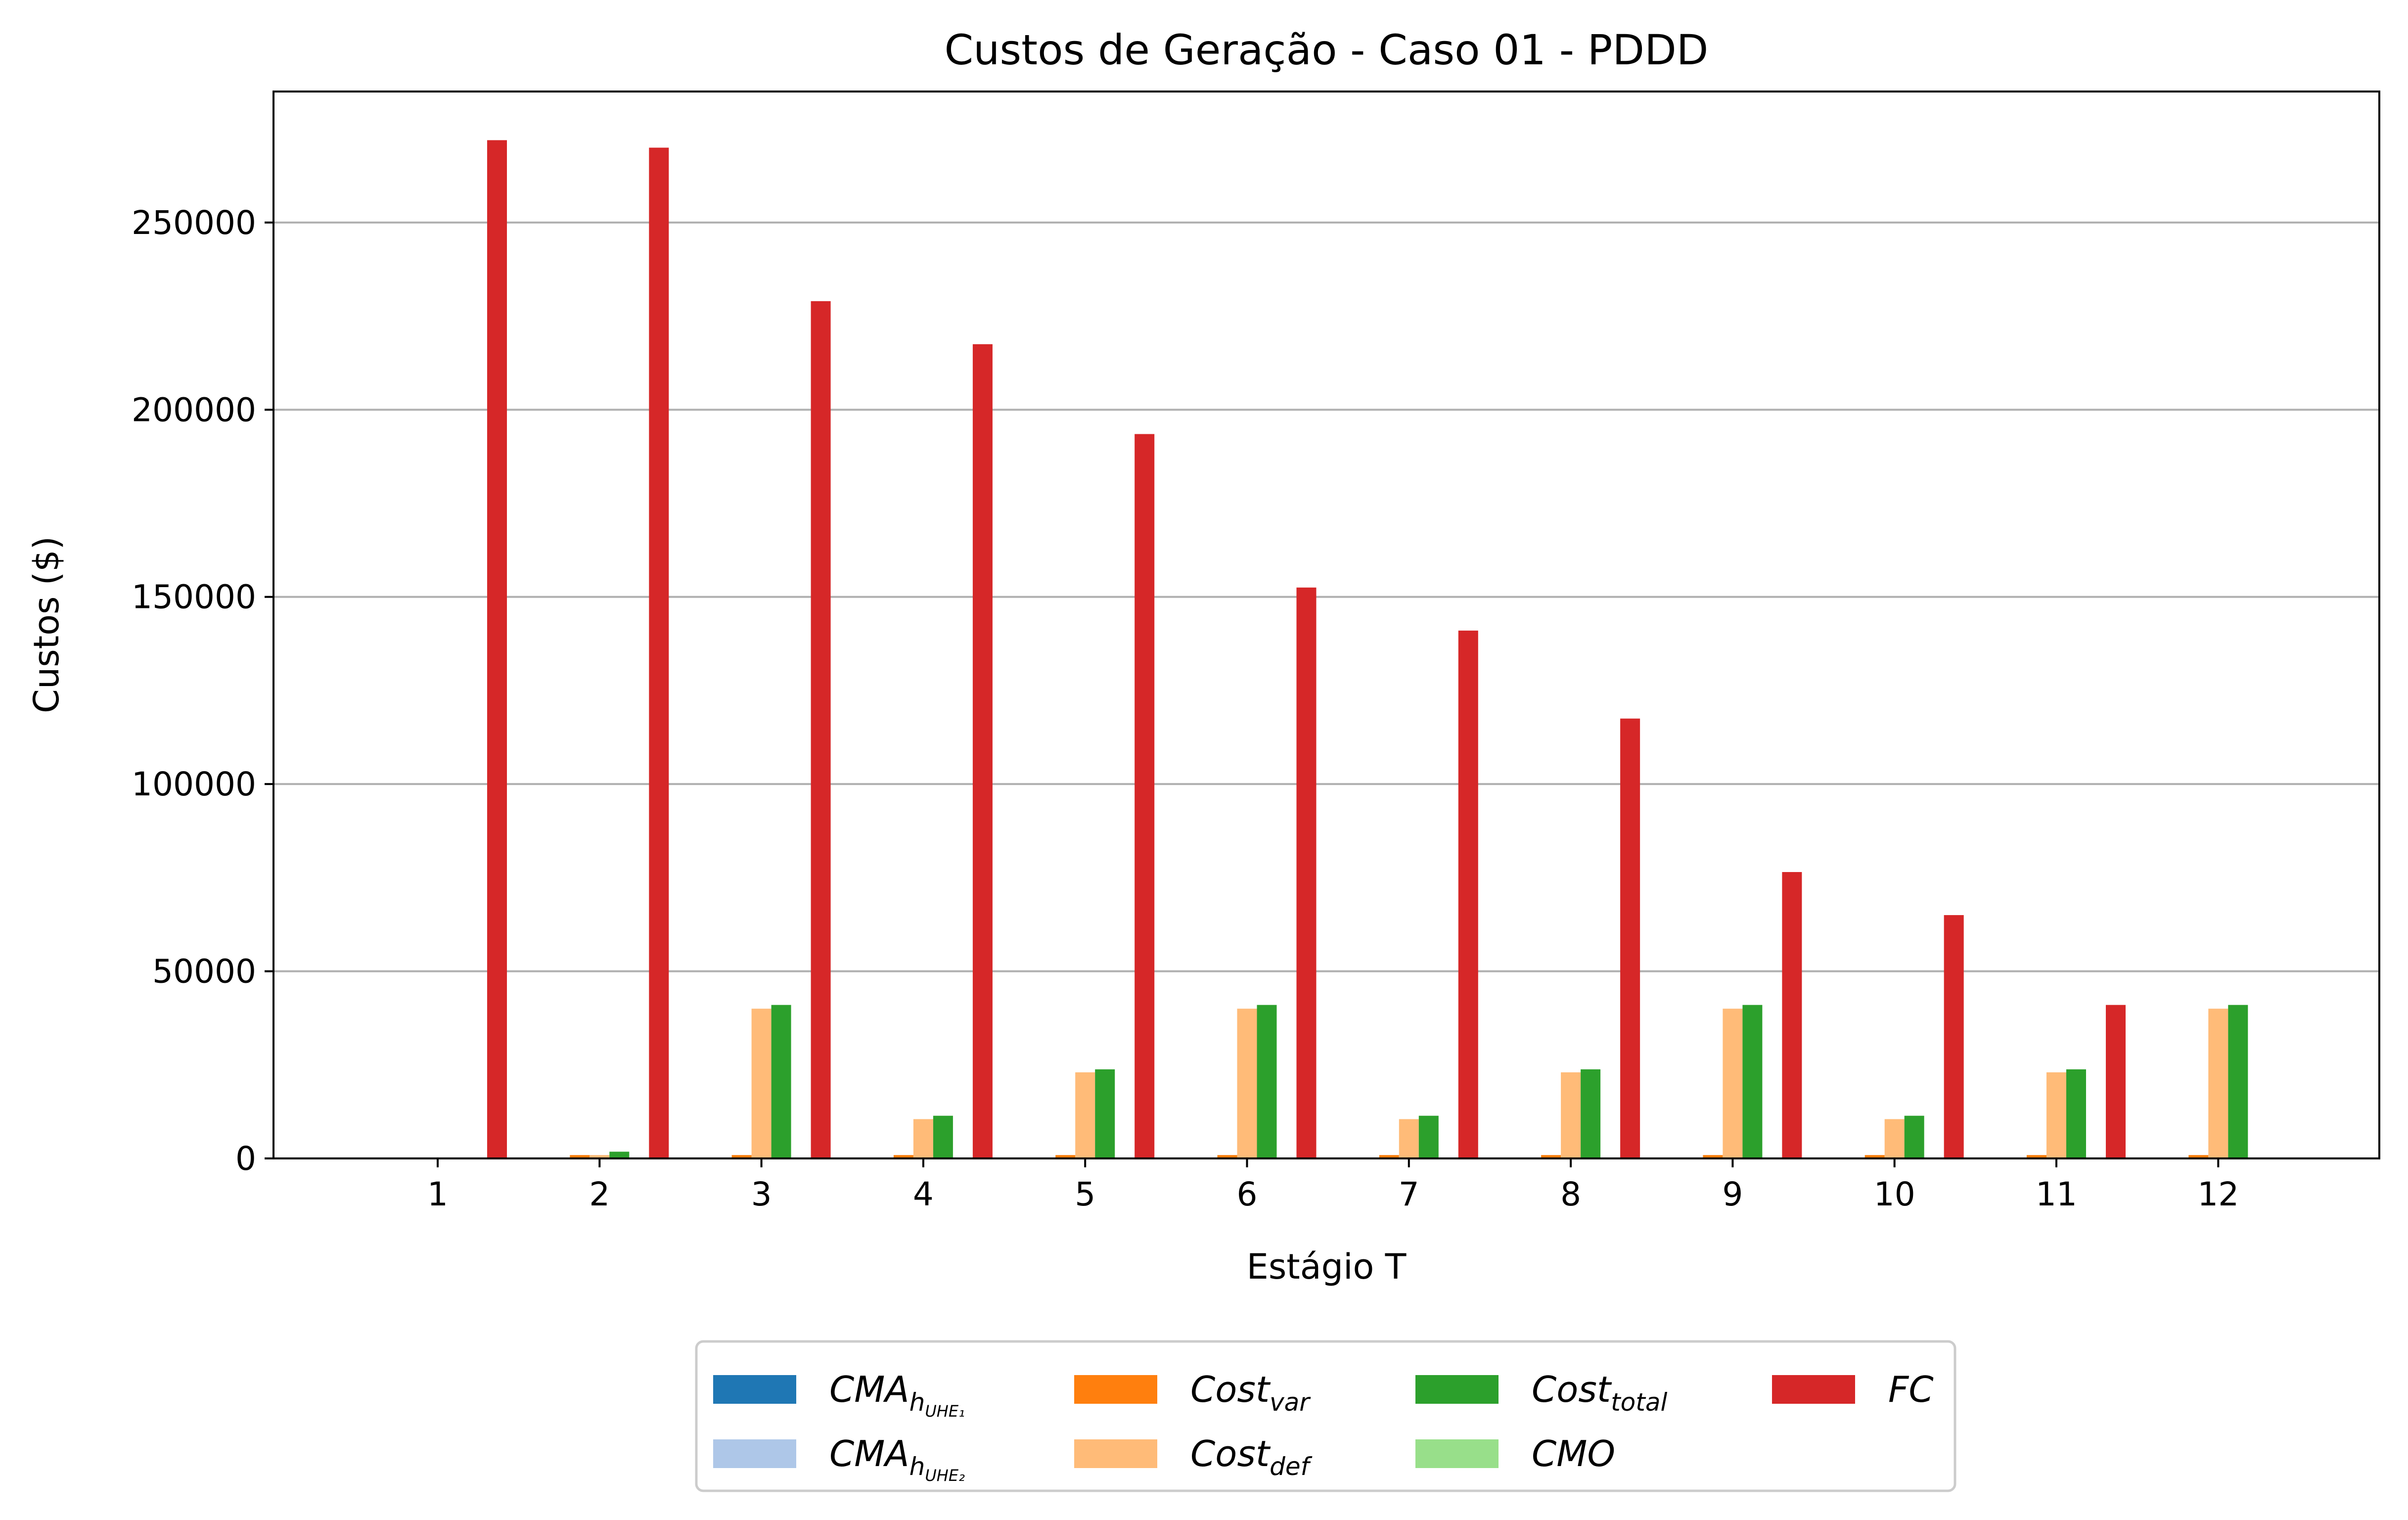 This screenshot has height=1520, width=2408. I want to click on legend-label-subsubscript: UHE₁, so click(945, 1411).